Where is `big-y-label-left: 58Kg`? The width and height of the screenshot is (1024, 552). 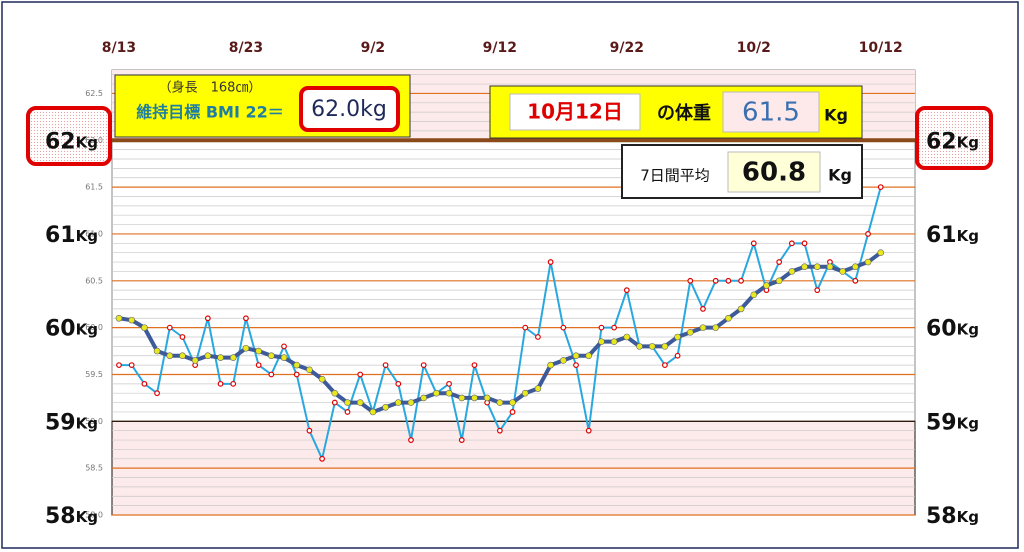 big-y-label-left: 58Kg is located at coordinates (71, 516).